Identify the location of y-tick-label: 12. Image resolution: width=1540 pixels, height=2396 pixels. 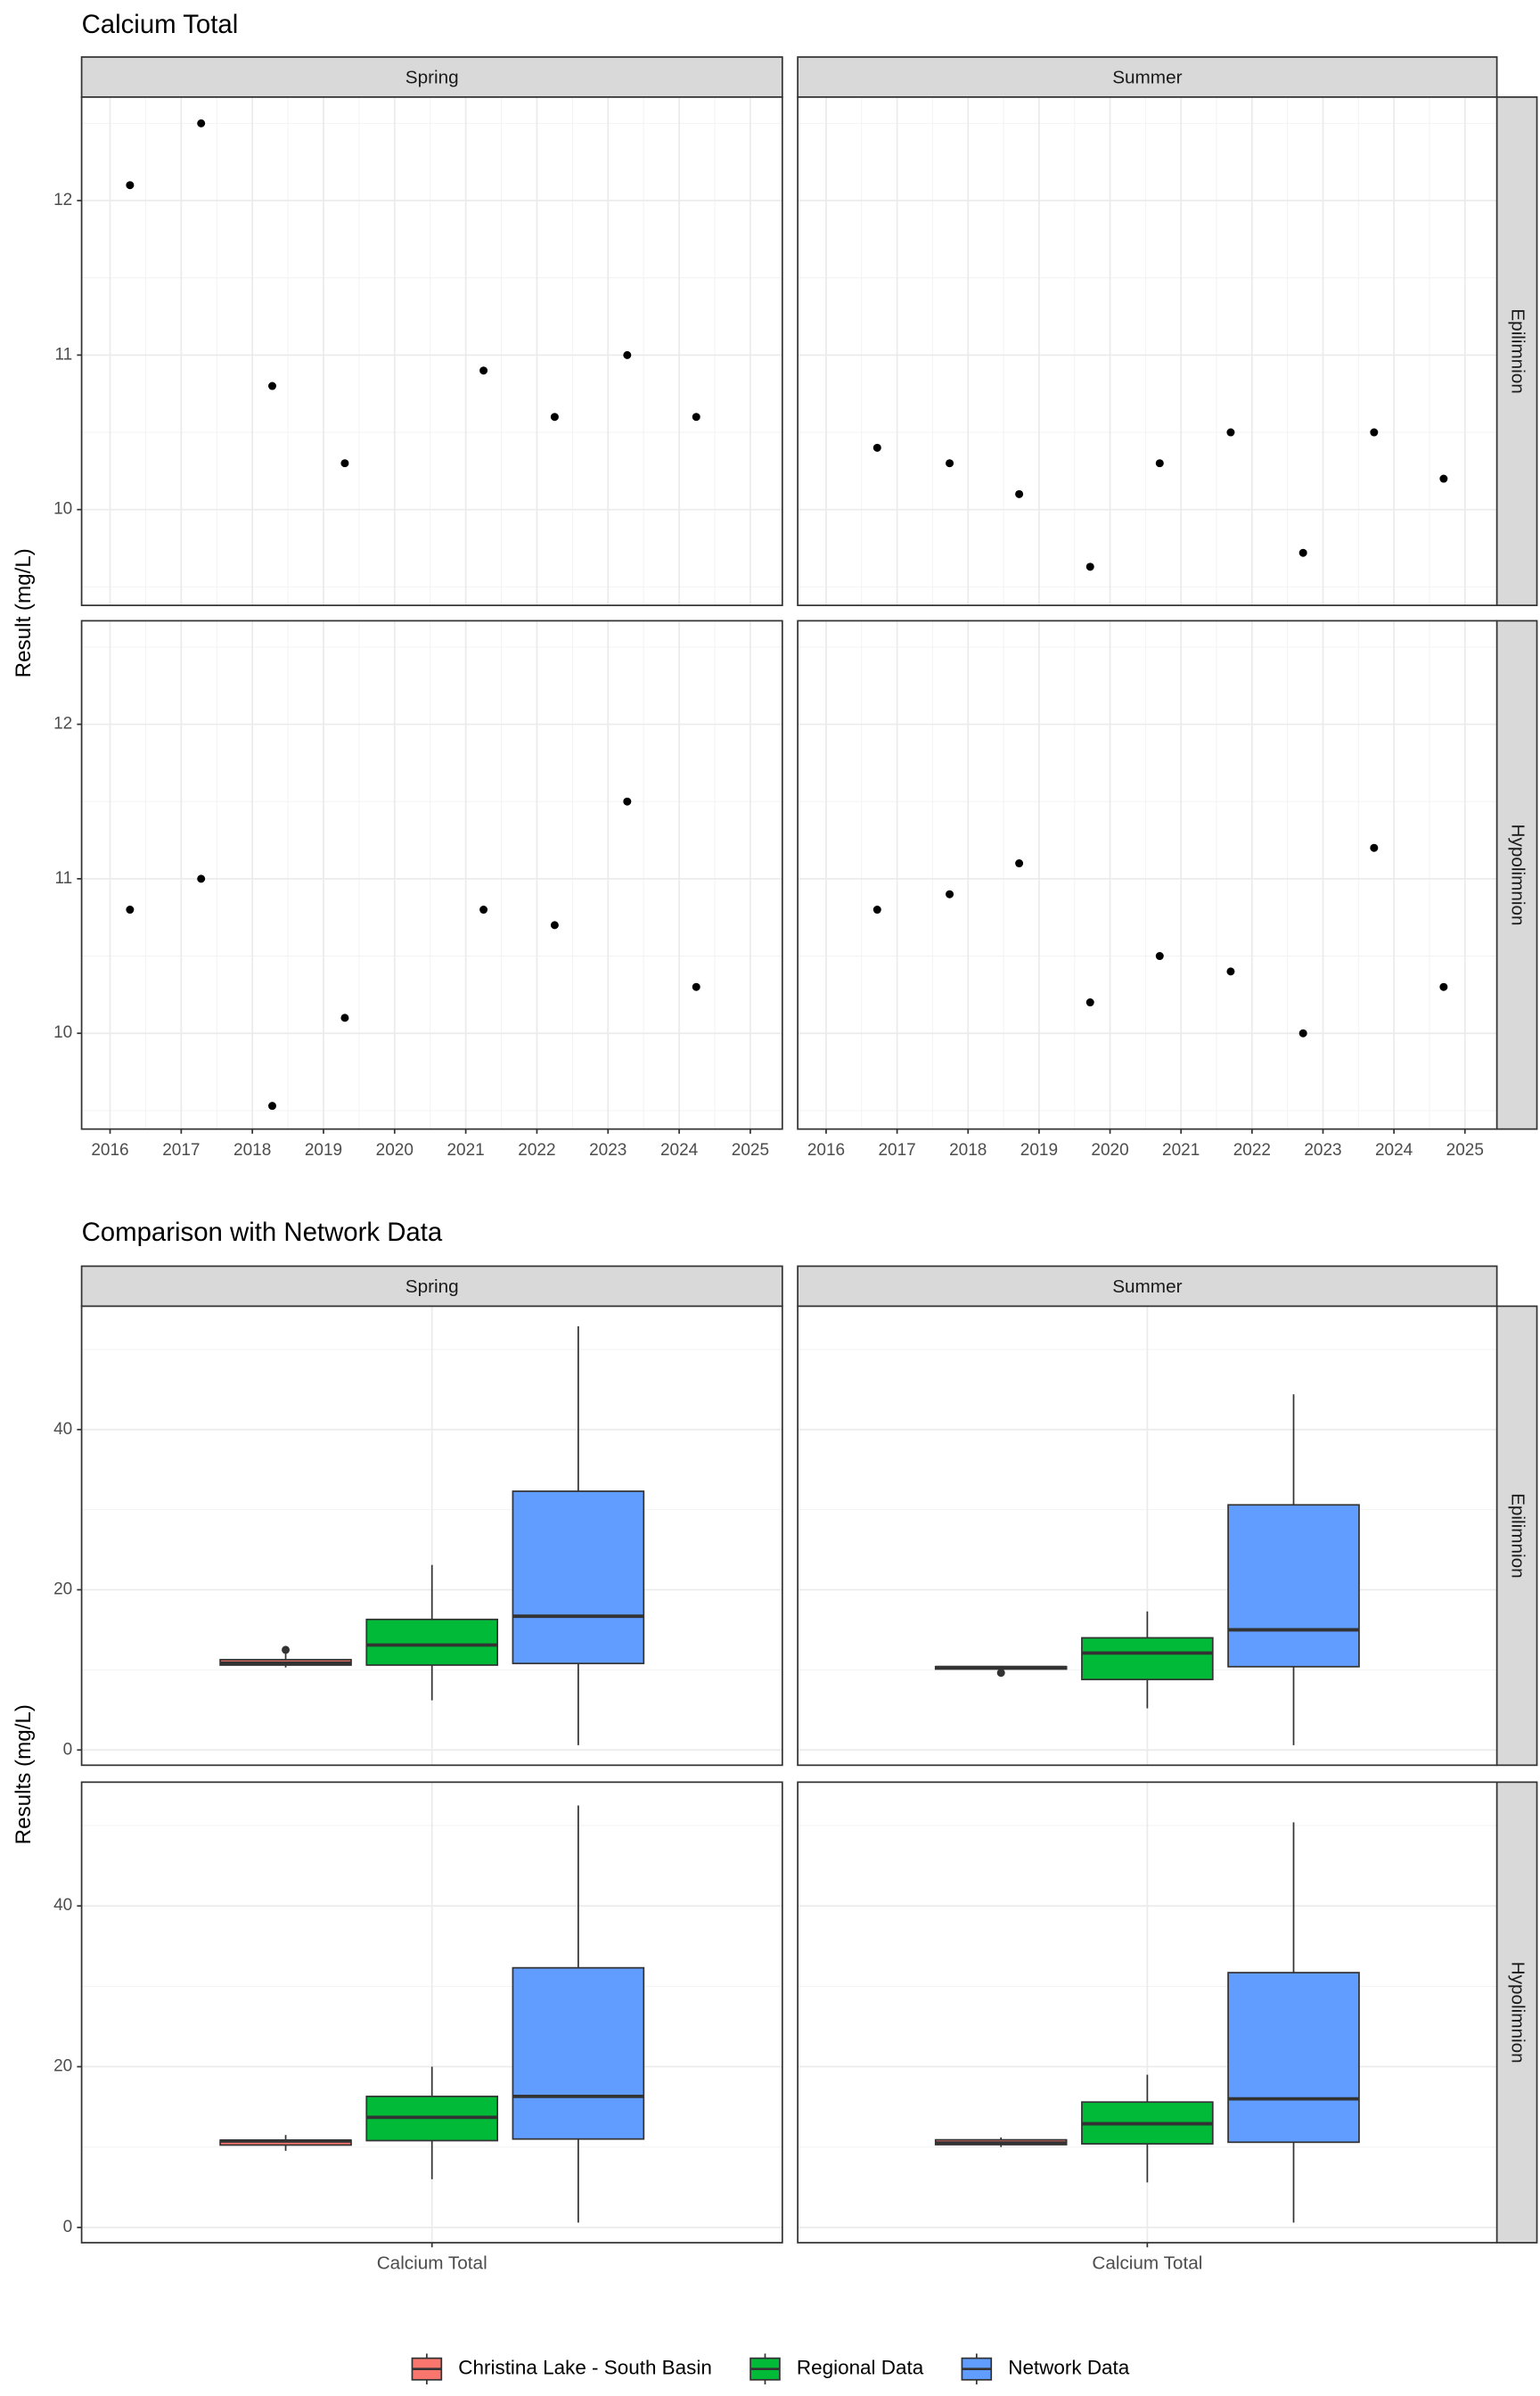
(62, 200).